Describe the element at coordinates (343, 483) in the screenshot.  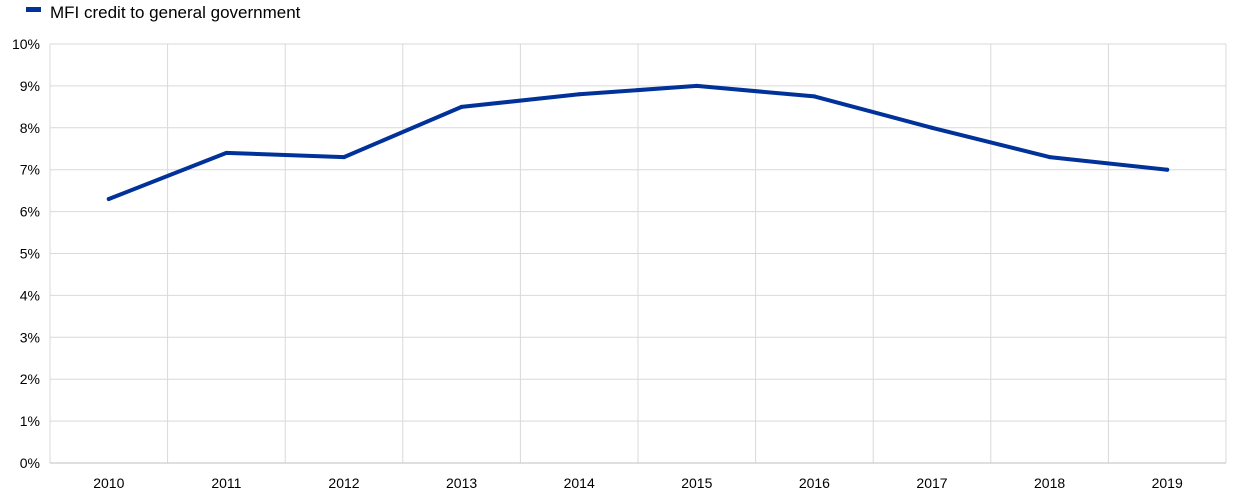
I see `x-tick-label: 2012` at that location.